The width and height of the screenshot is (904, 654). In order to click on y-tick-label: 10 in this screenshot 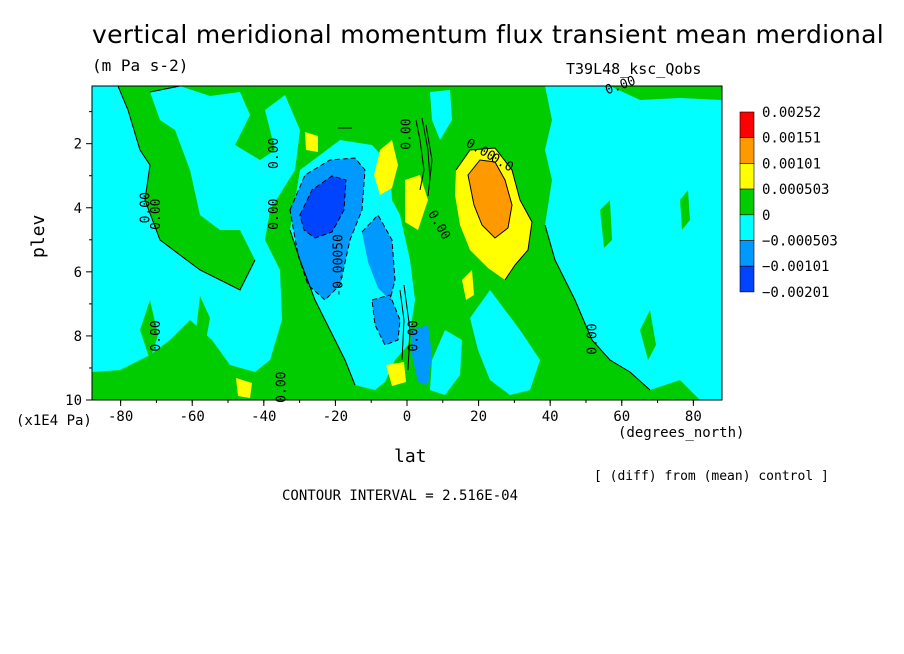, I will do `click(73, 401)`.